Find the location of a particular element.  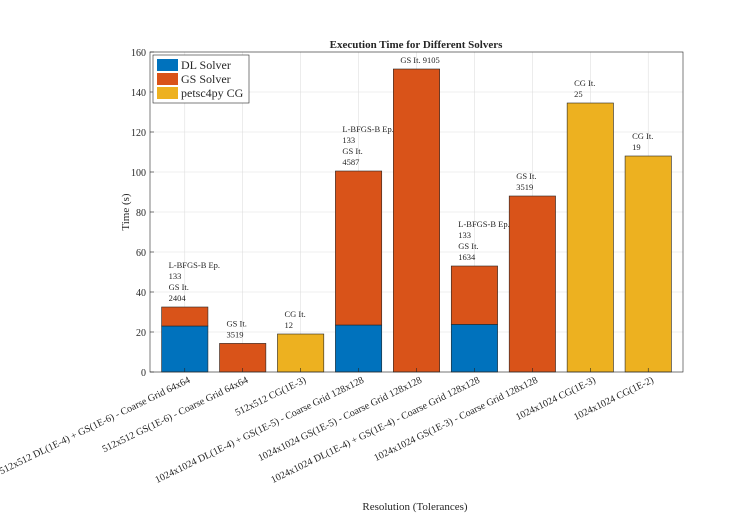

y-axis: 0 20 40 60 80 100 120 140 160 is located at coordinates (142, 213).